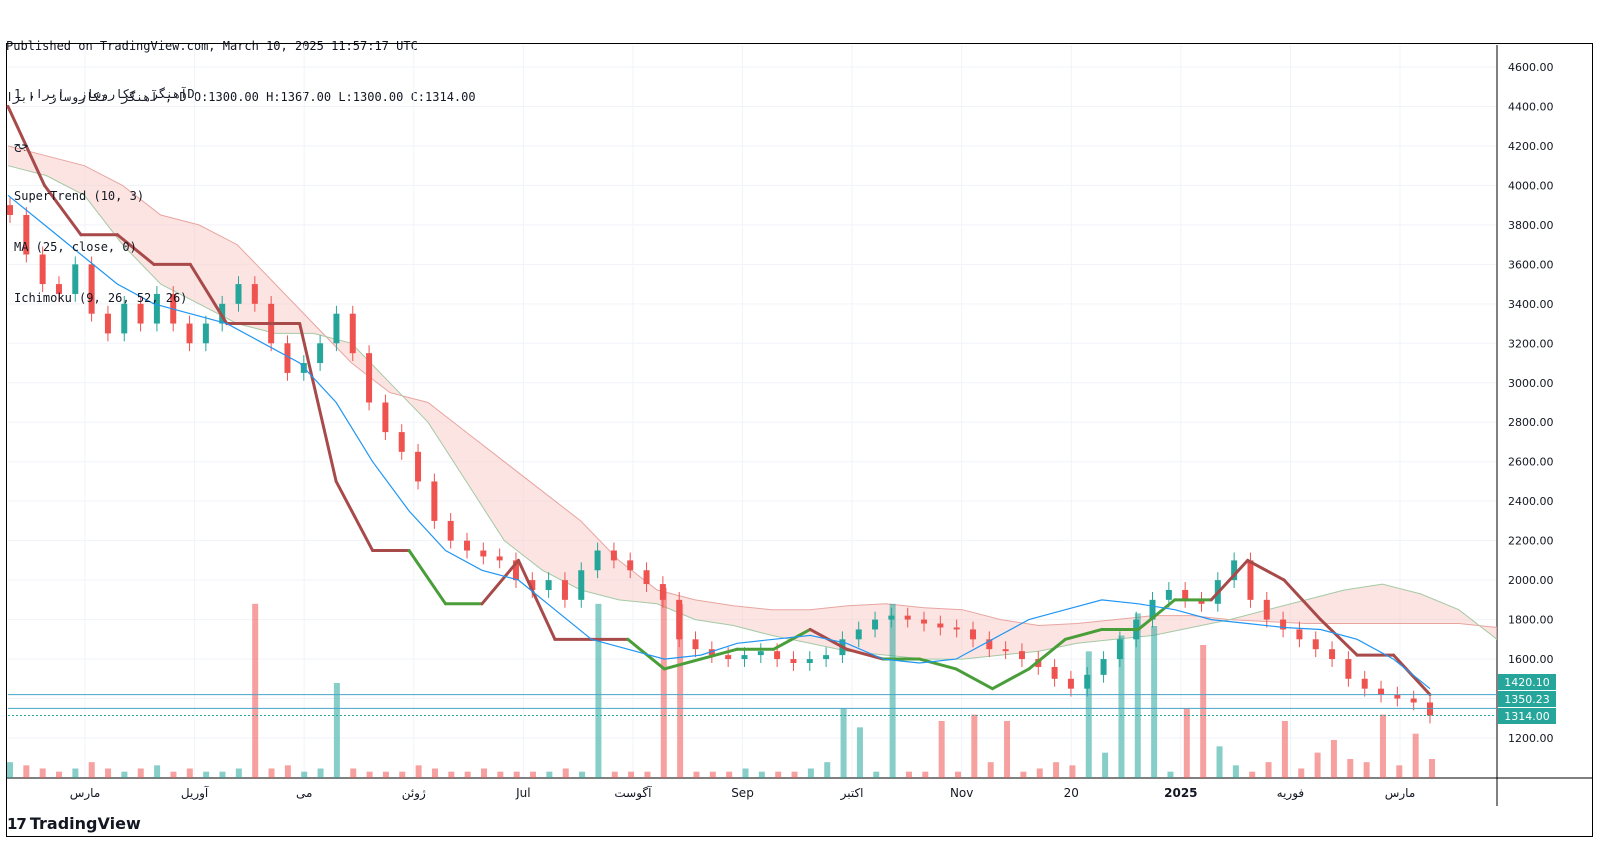  I want to click on price-tick: 2000.00, so click(1531, 580).